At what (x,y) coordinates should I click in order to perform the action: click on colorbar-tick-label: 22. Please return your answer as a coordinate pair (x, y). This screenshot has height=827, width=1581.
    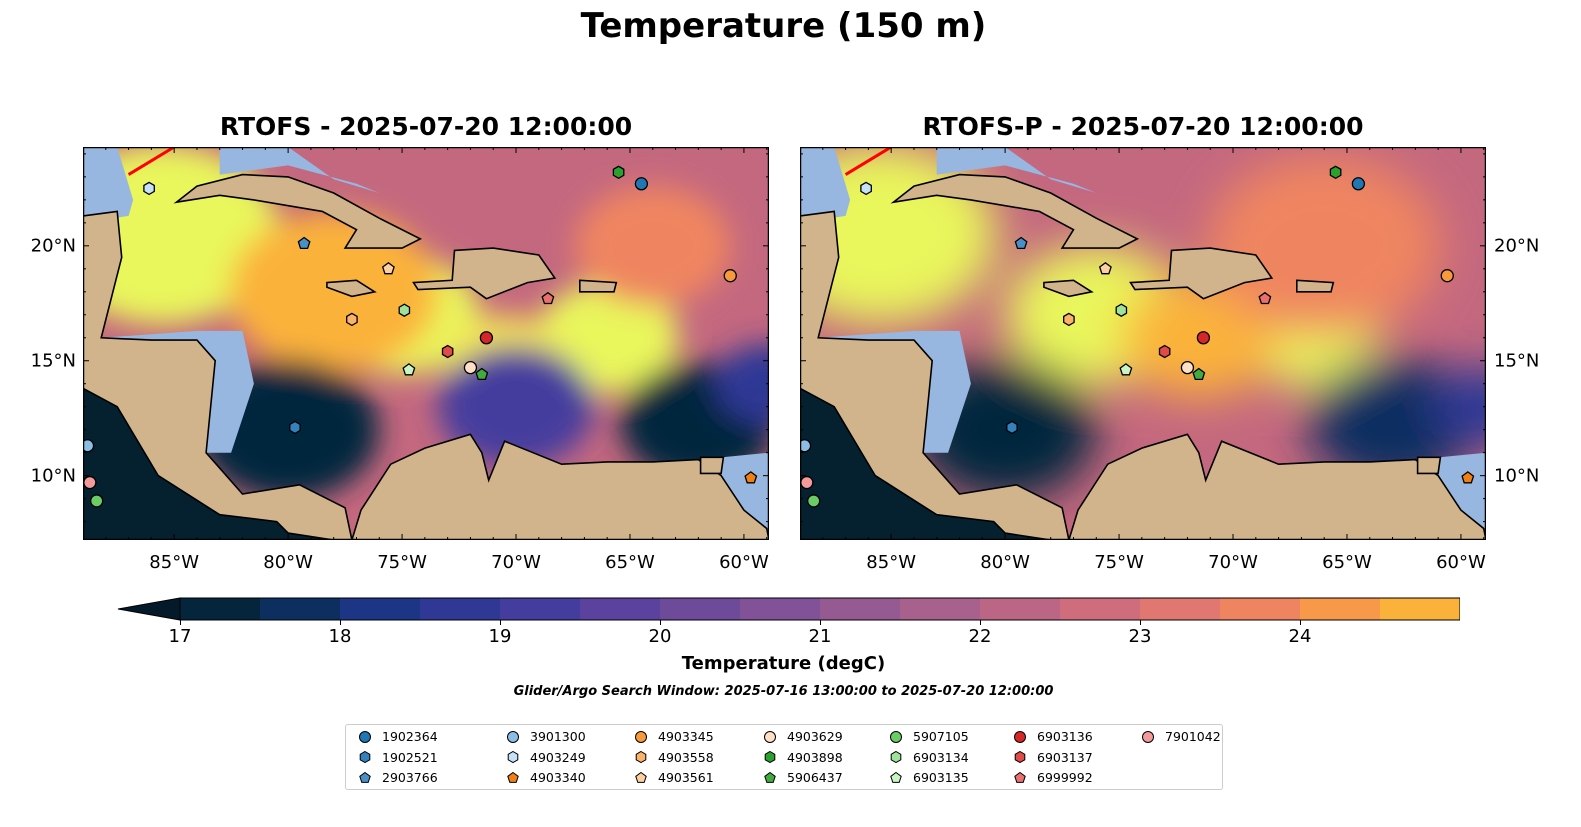
    Looking at the image, I should click on (980, 636).